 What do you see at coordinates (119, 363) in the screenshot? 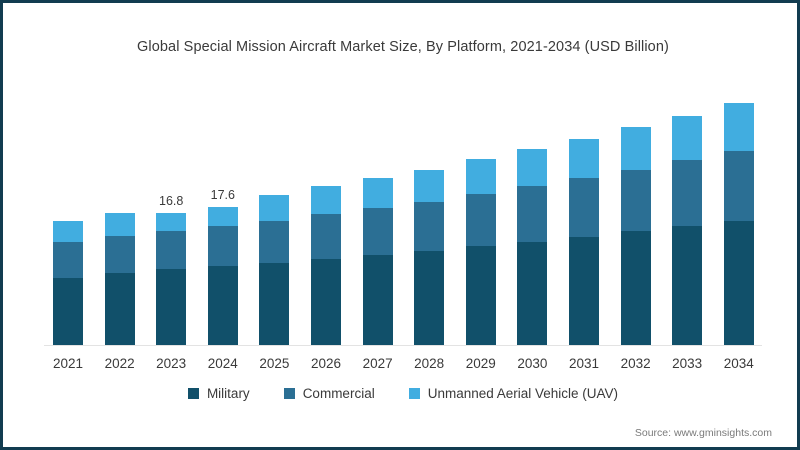
I see `x-axis-tick-label: 2022` at bounding box center [119, 363].